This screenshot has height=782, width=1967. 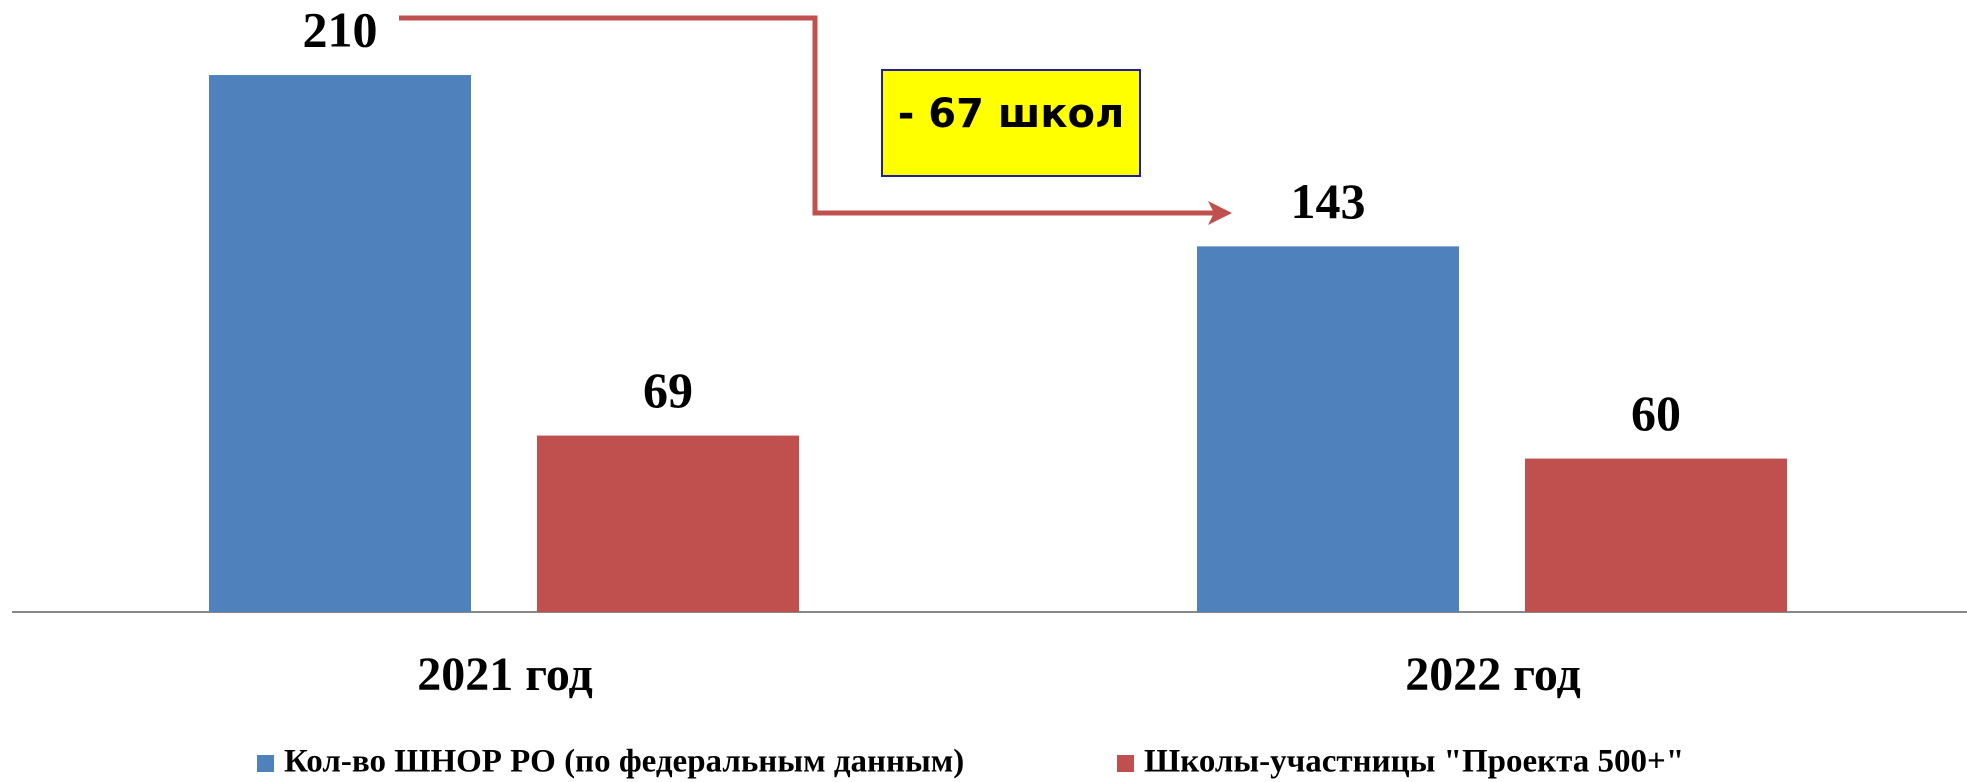 I want to click on annotation-box, so click(x=1011, y=123).